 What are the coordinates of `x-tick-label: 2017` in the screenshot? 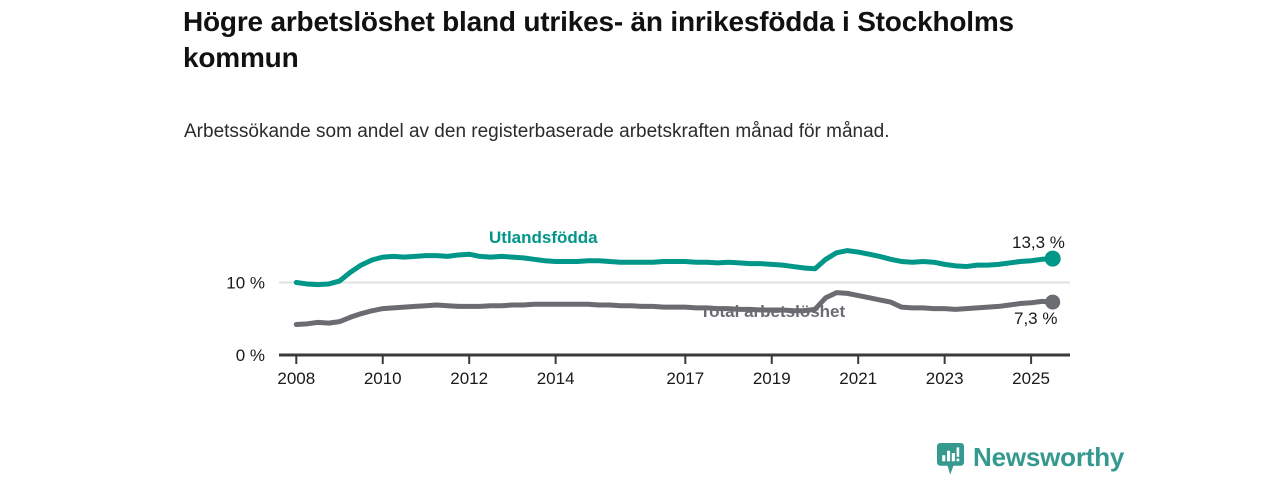 It's located at (685, 378).